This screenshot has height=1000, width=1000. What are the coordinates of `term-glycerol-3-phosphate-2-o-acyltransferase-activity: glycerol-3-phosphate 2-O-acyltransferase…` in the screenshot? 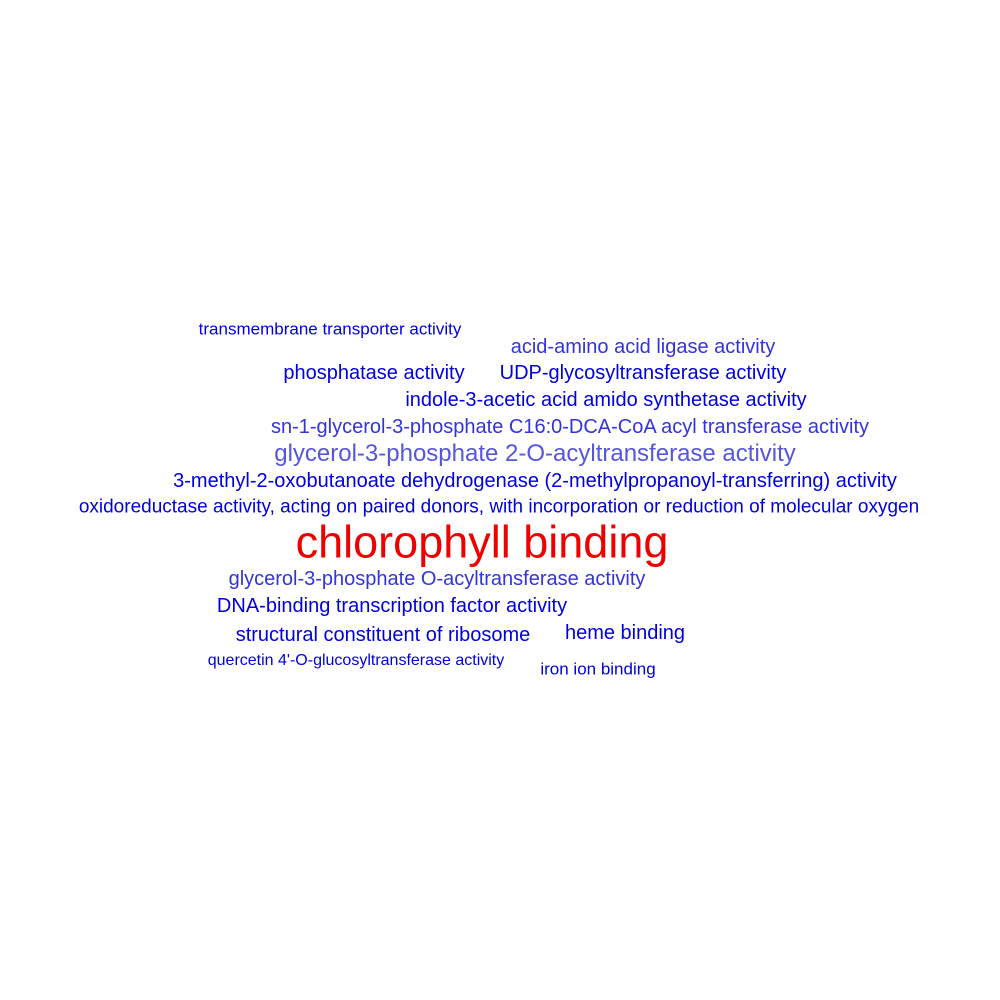 It's located at (535, 453).